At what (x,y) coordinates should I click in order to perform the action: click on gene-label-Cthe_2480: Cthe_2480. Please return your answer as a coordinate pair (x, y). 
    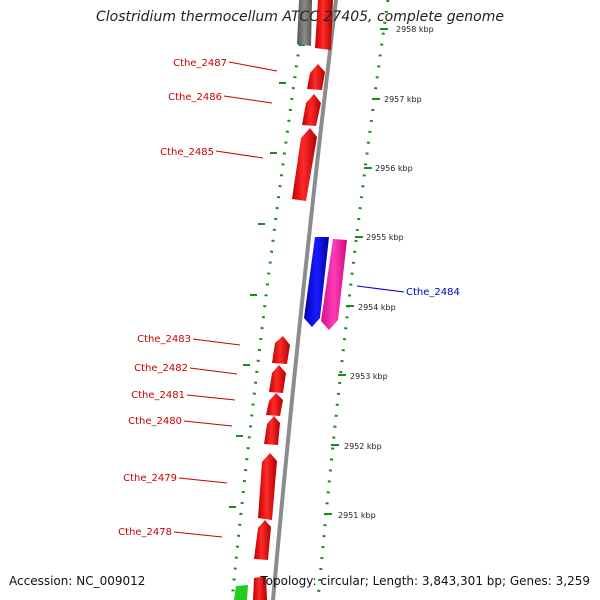
    Looking at the image, I should click on (155, 421).